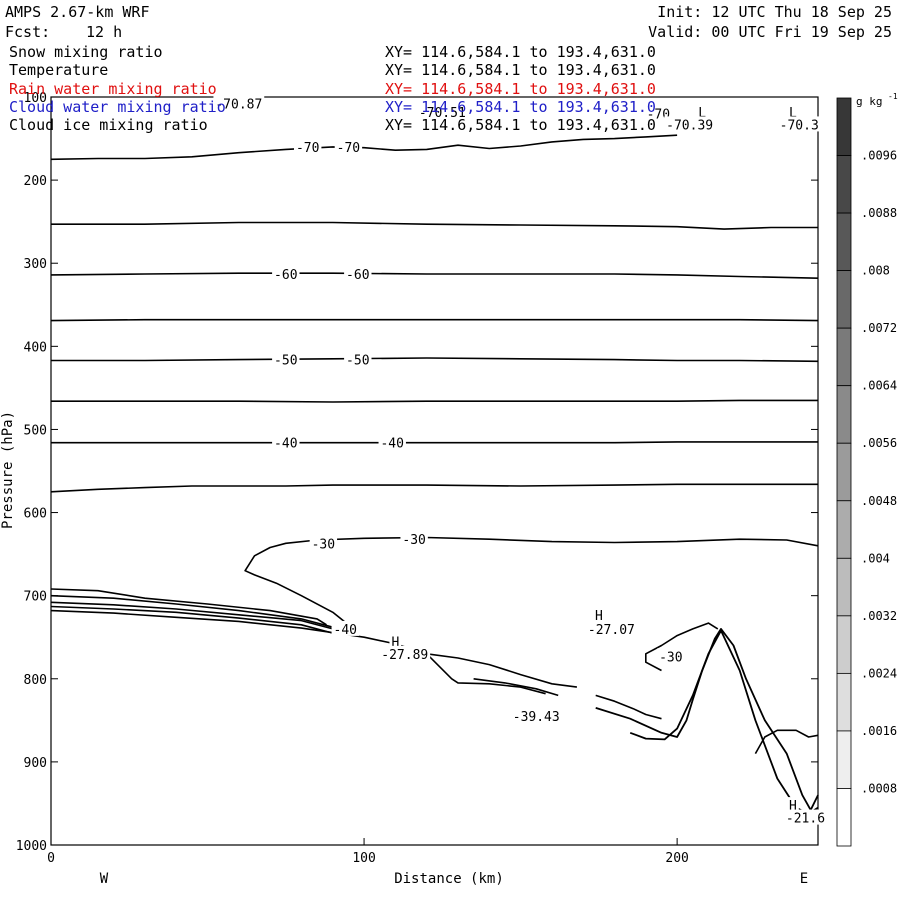 This screenshot has height=900, width=900. Describe the element at coordinates (404, 655) in the screenshot. I see `contour-label: -27.89` at that location.